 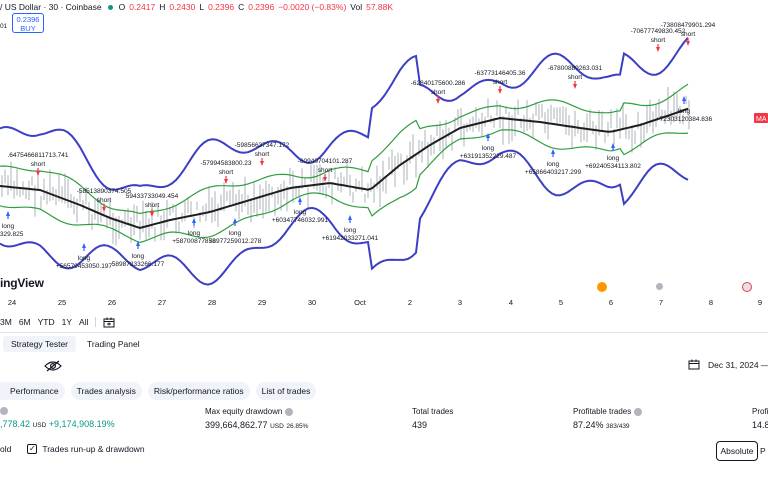 What do you see at coordinates (28, 23) in the screenshot?
I see `buy-button: 0.2396 BUY` at bounding box center [28, 23].